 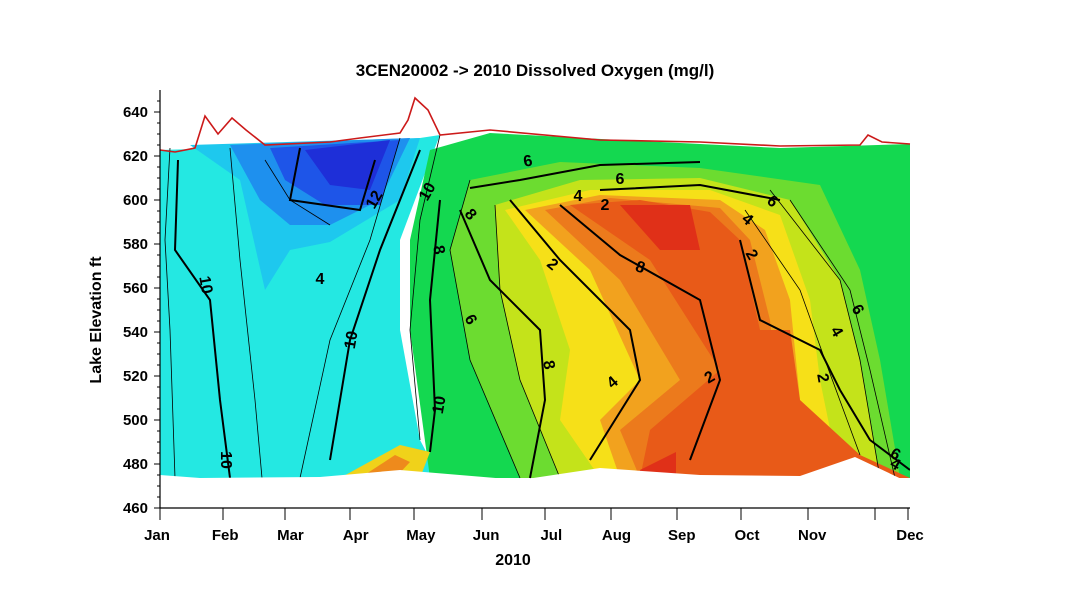 What do you see at coordinates (135, 420) in the screenshot?
I see `y-tick-label: 500` at bounding box center [135, 420].